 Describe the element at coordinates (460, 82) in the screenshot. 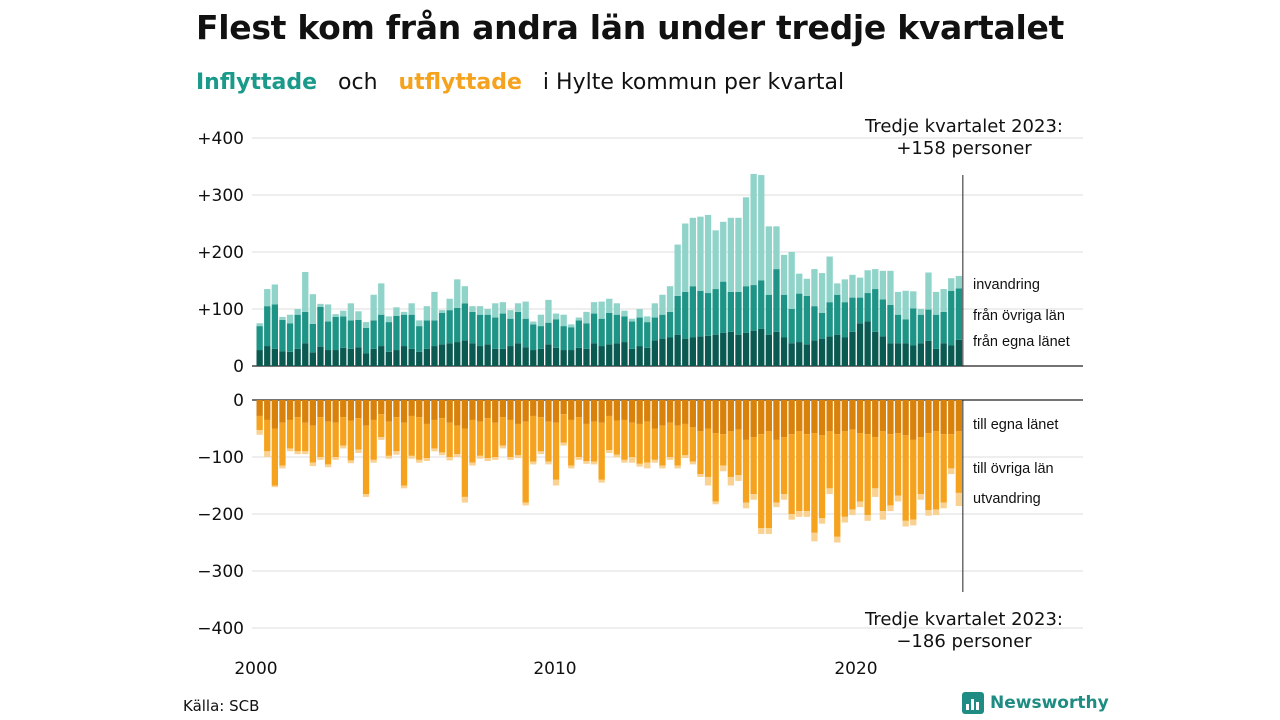

I see `subtitle-utflyttade: utflyttade` at that location.